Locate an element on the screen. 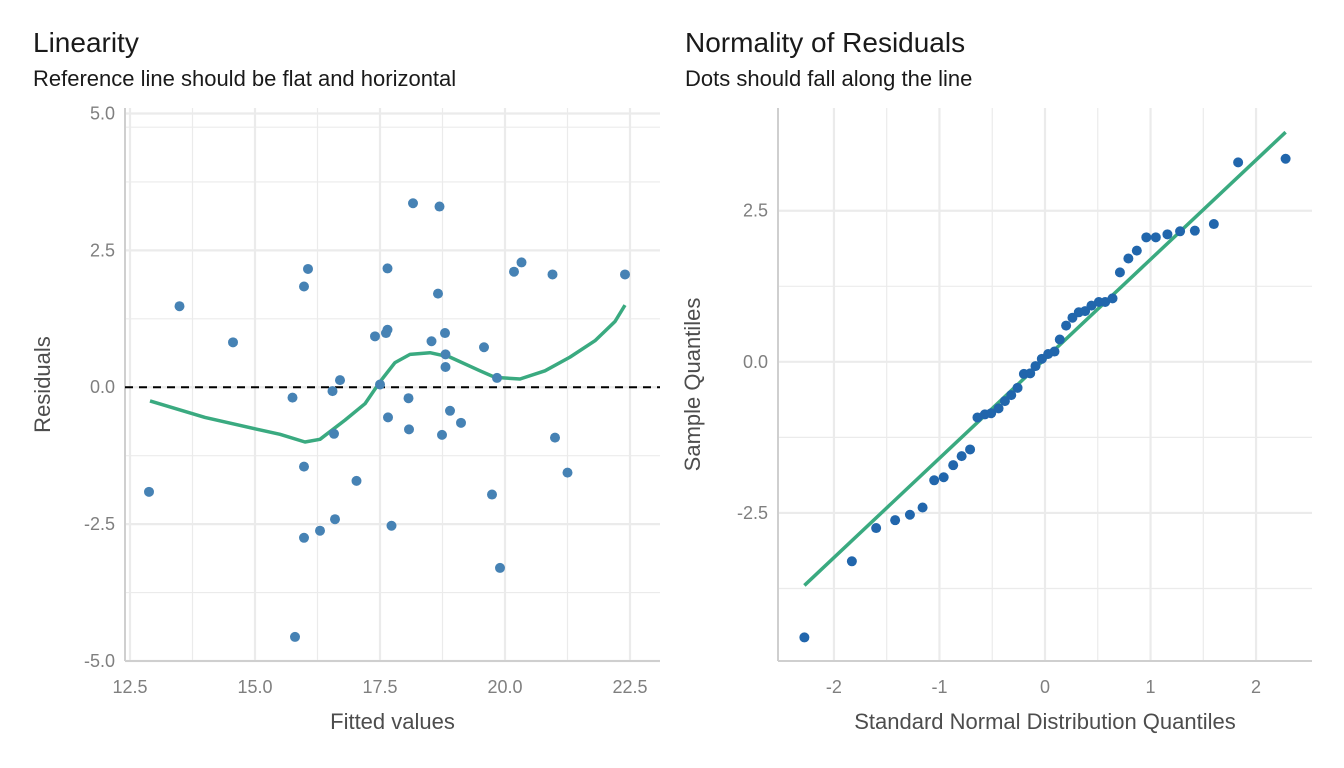 Image resolution: width=1344 pixels, height=768 pixels. normality-subtitle: Dots should fall along the line is located at coordinates (829, 78).